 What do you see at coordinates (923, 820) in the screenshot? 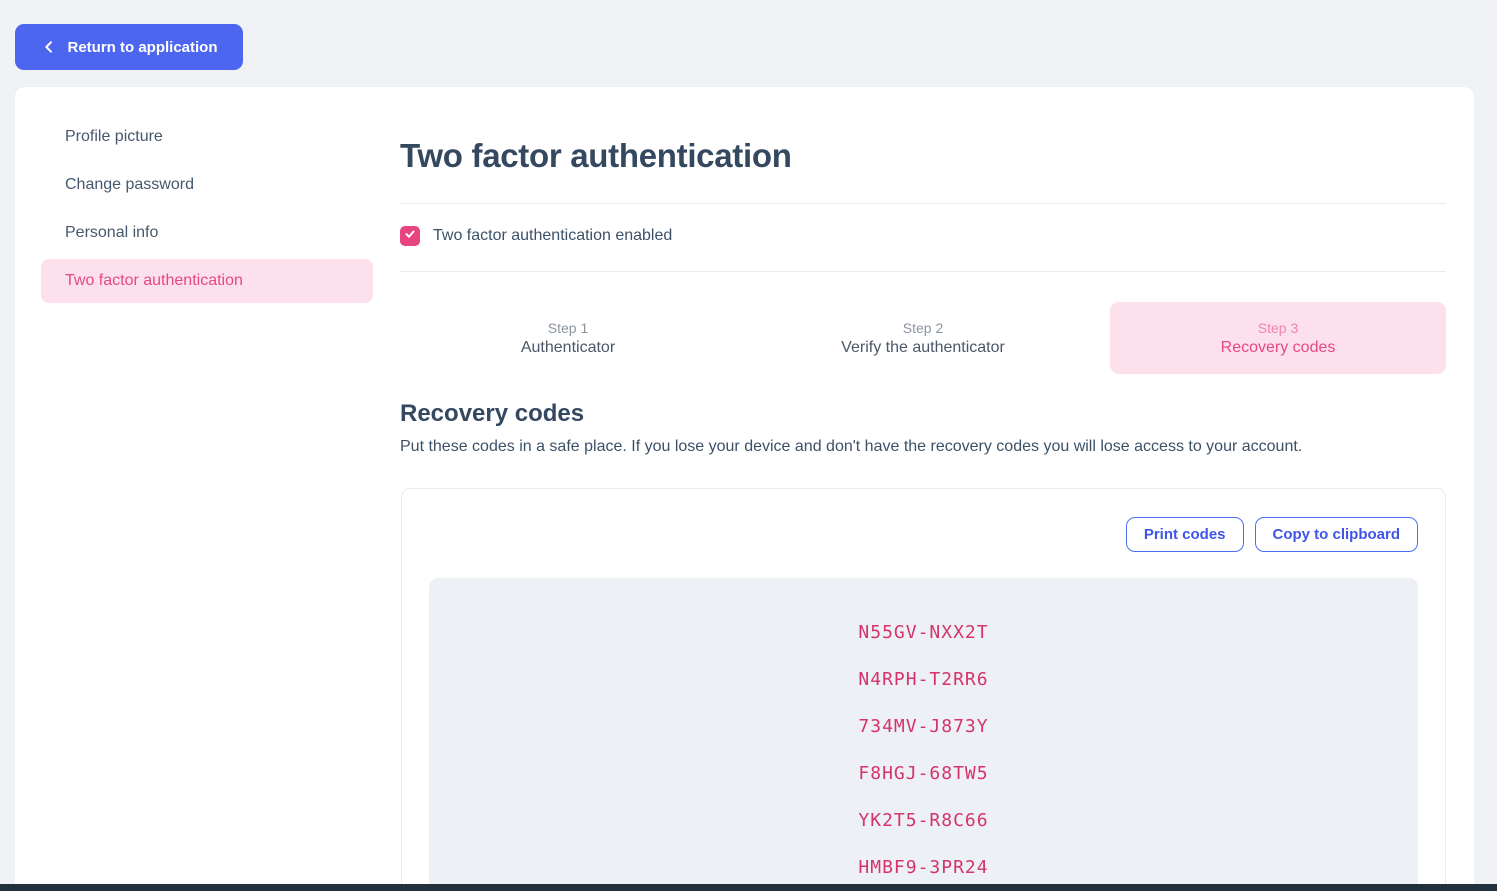
I see `recovery-code: YK2T5-R8C66` at bounding box center [923, 820].